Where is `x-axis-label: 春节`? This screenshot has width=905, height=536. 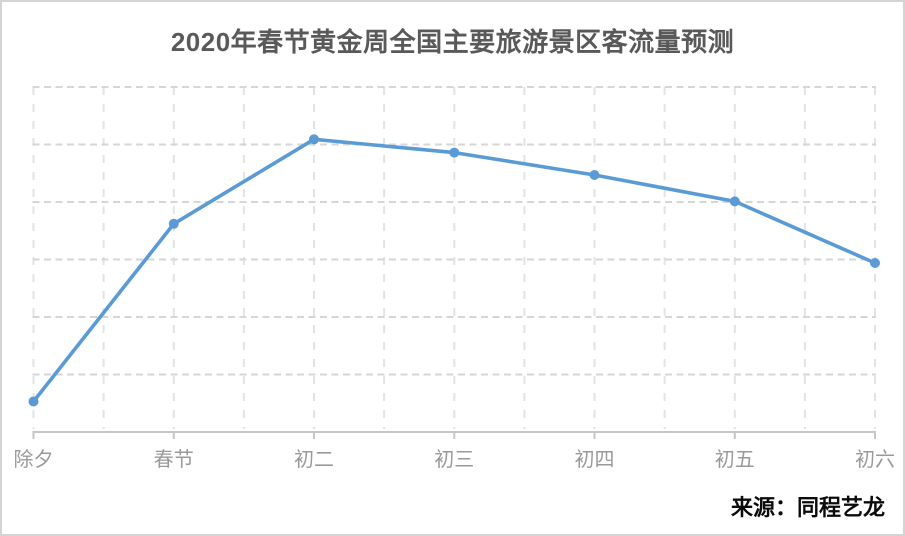
x-axis-label: 春节 is located at coordinates (174, 459).